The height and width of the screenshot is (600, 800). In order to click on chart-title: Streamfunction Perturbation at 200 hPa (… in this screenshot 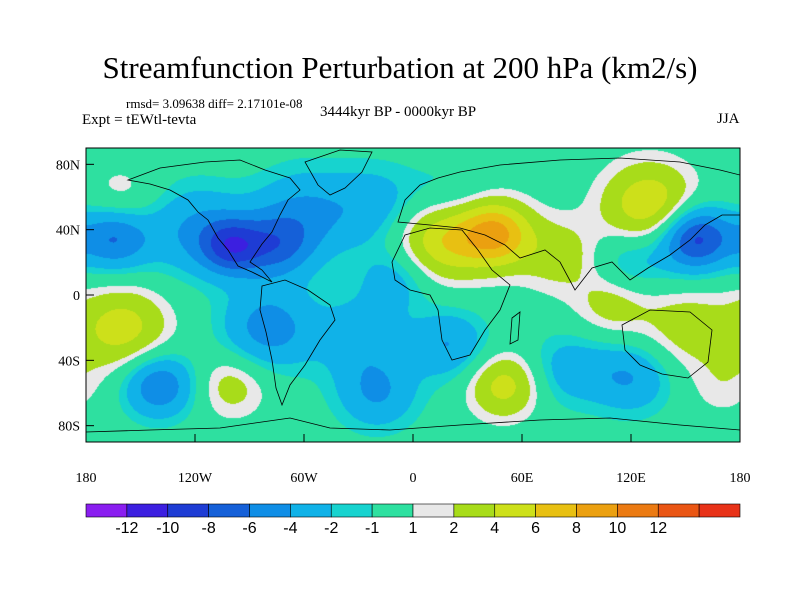, I will do `click(400, 67)`.